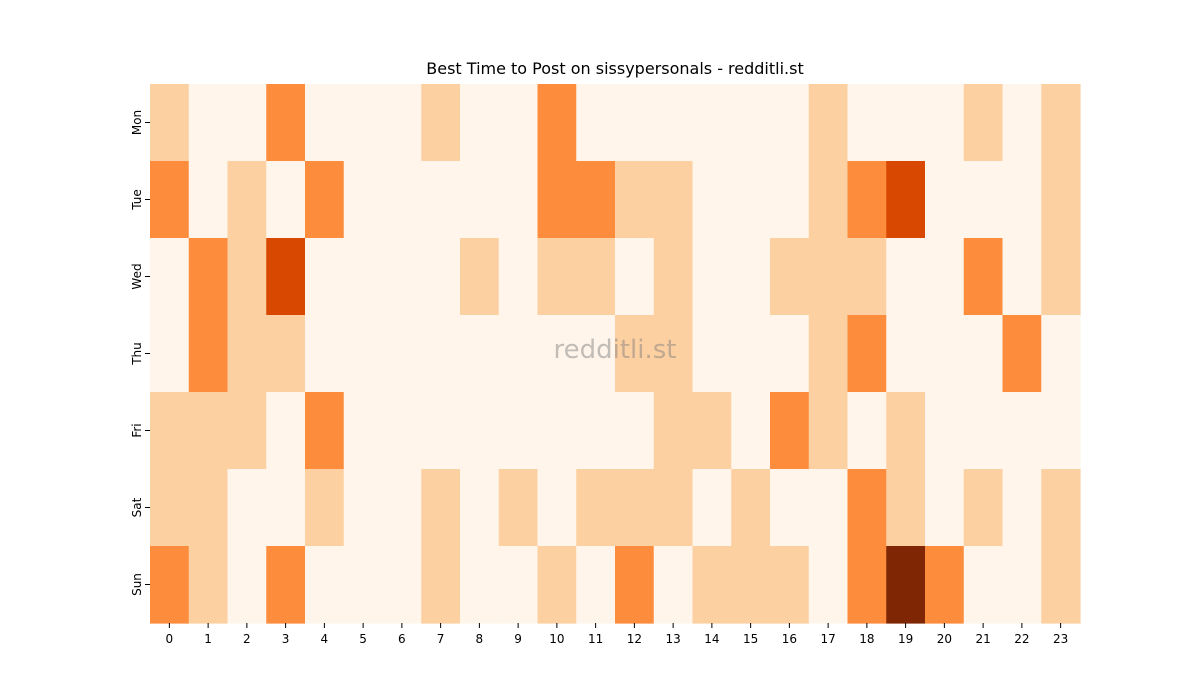  Describe the element at coordinates (1021, 639) in the screenshot. I see `x-tick-label-22: 22` at that location.